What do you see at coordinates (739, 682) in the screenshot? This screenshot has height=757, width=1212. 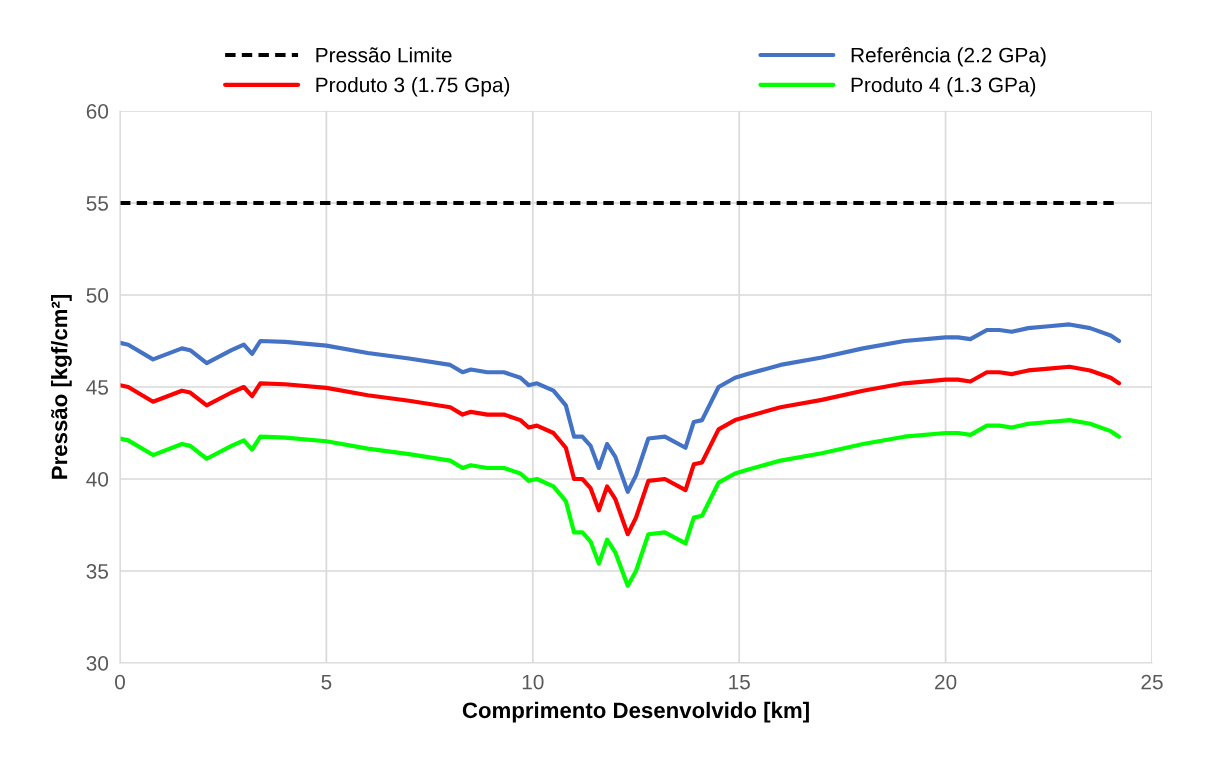 I see `x-tick-label: 15` at bounding box center [739, 682].